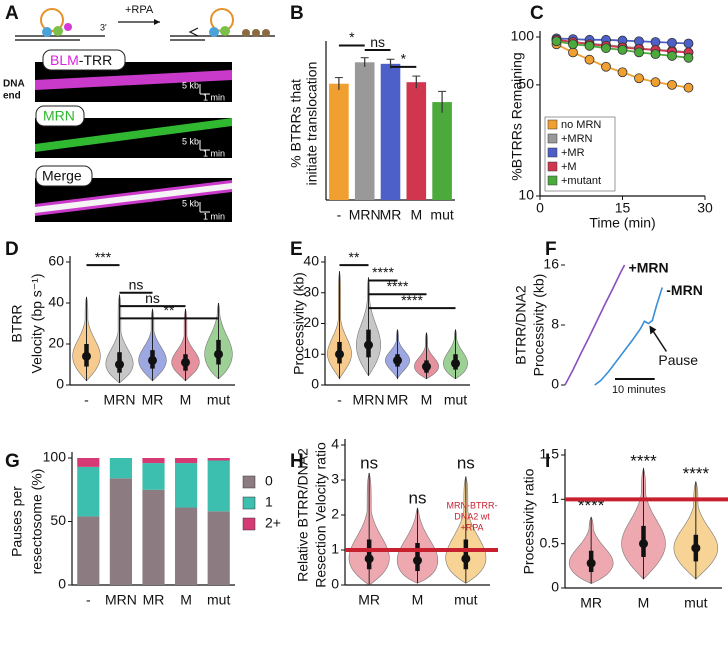 This screenshot has width=728, height=646. I want to click on x-tick-label: 30, so click(705, 208).